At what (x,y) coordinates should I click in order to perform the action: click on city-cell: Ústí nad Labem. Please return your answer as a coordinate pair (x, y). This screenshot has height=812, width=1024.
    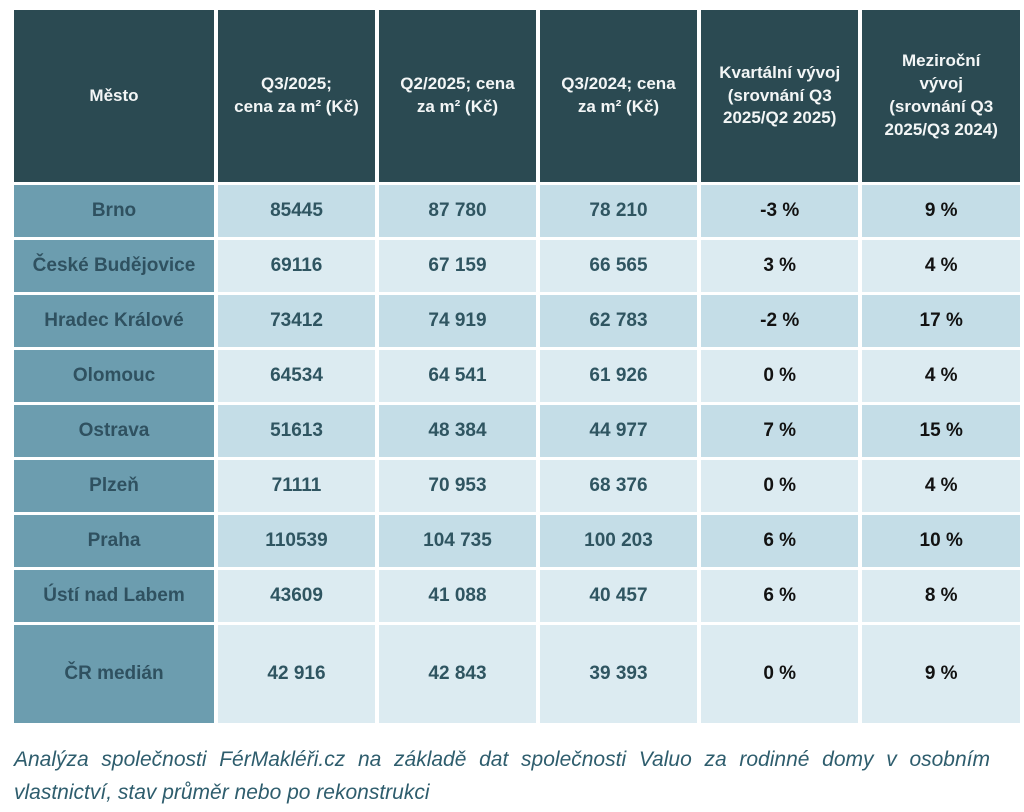
    Looking at the image, I should click on (114, 596).